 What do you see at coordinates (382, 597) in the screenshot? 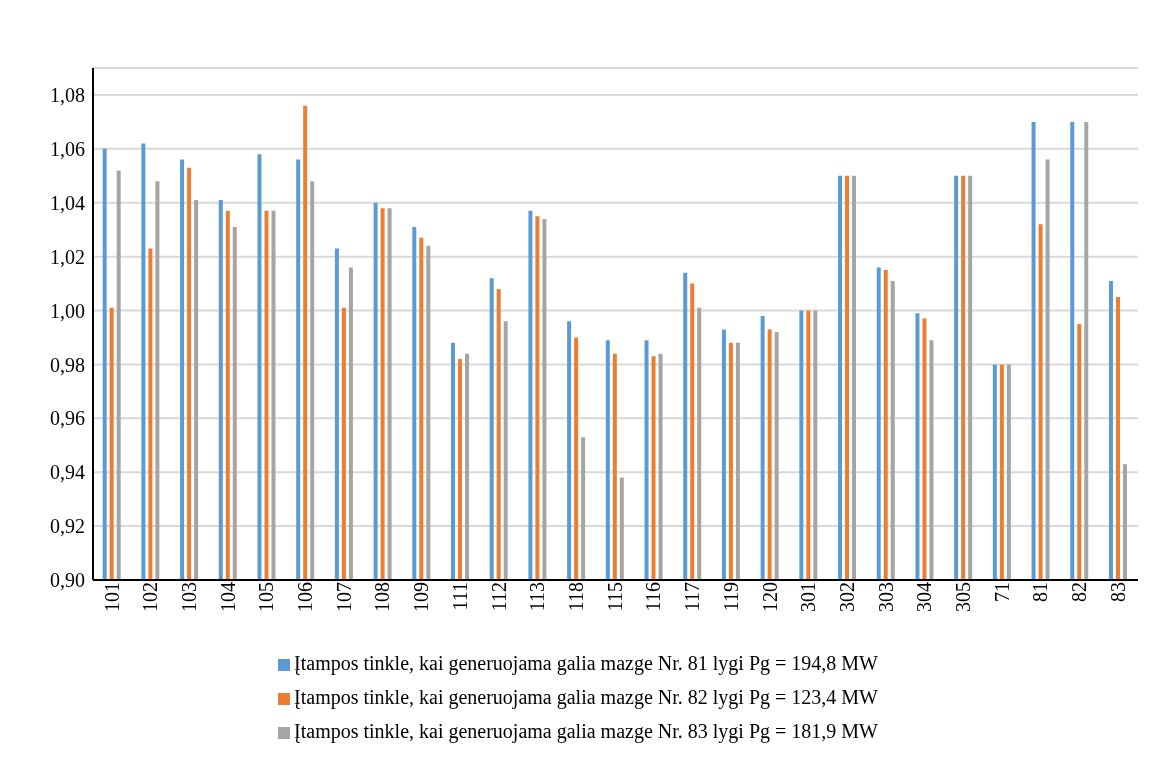
I see `x-tick-label: 108` at bounding box center [382, 597].